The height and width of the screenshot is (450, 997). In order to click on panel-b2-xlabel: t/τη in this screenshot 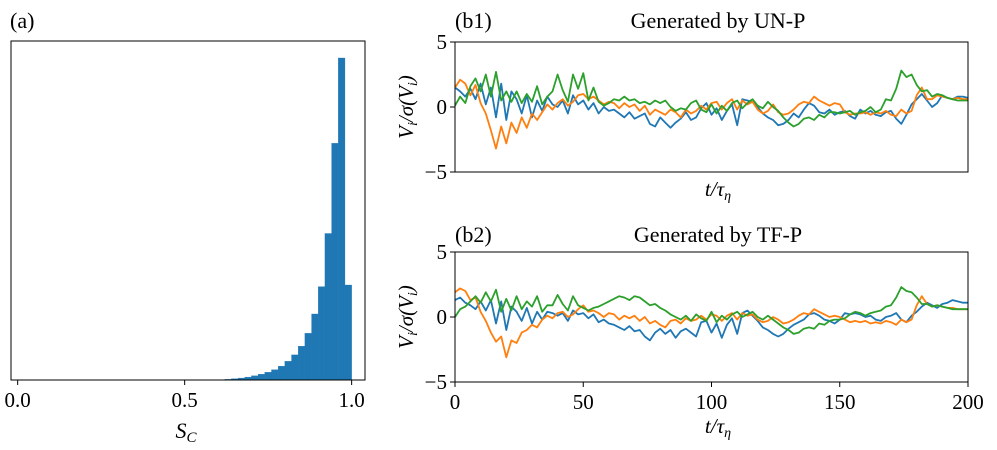, I will do `click(718, 427)`.